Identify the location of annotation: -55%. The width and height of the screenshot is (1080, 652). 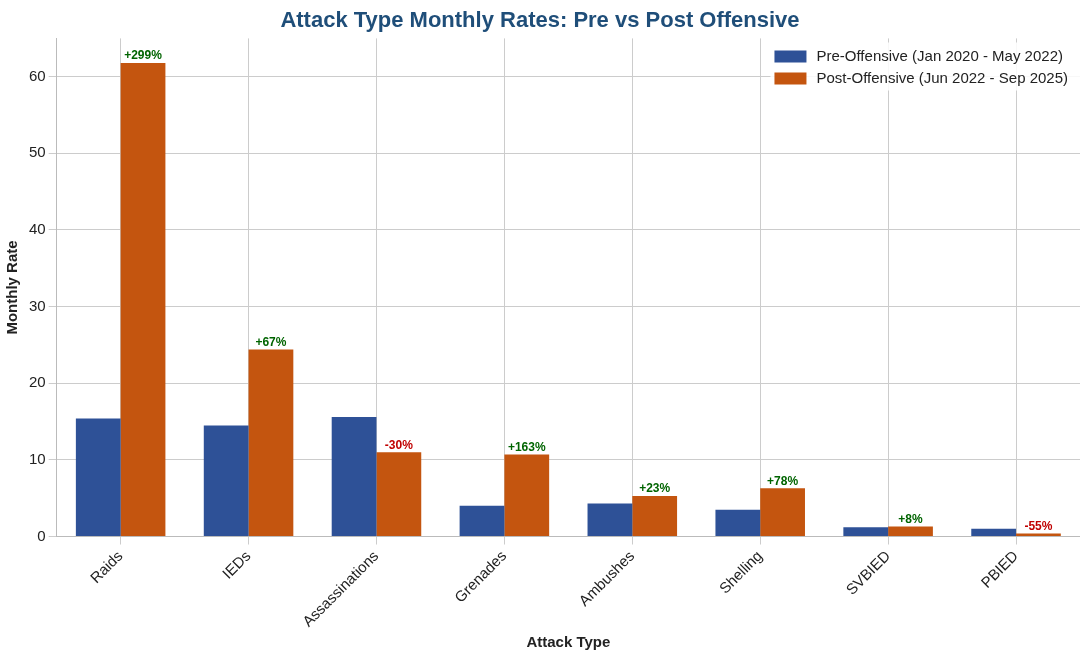
(1038, 525).